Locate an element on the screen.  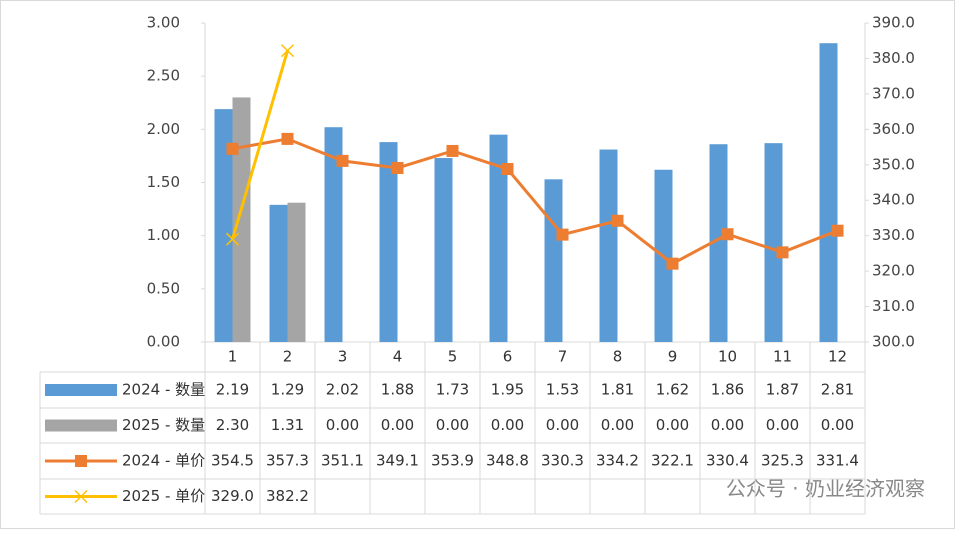
table-cell: 330.3 is located at coordinates (562, 461).